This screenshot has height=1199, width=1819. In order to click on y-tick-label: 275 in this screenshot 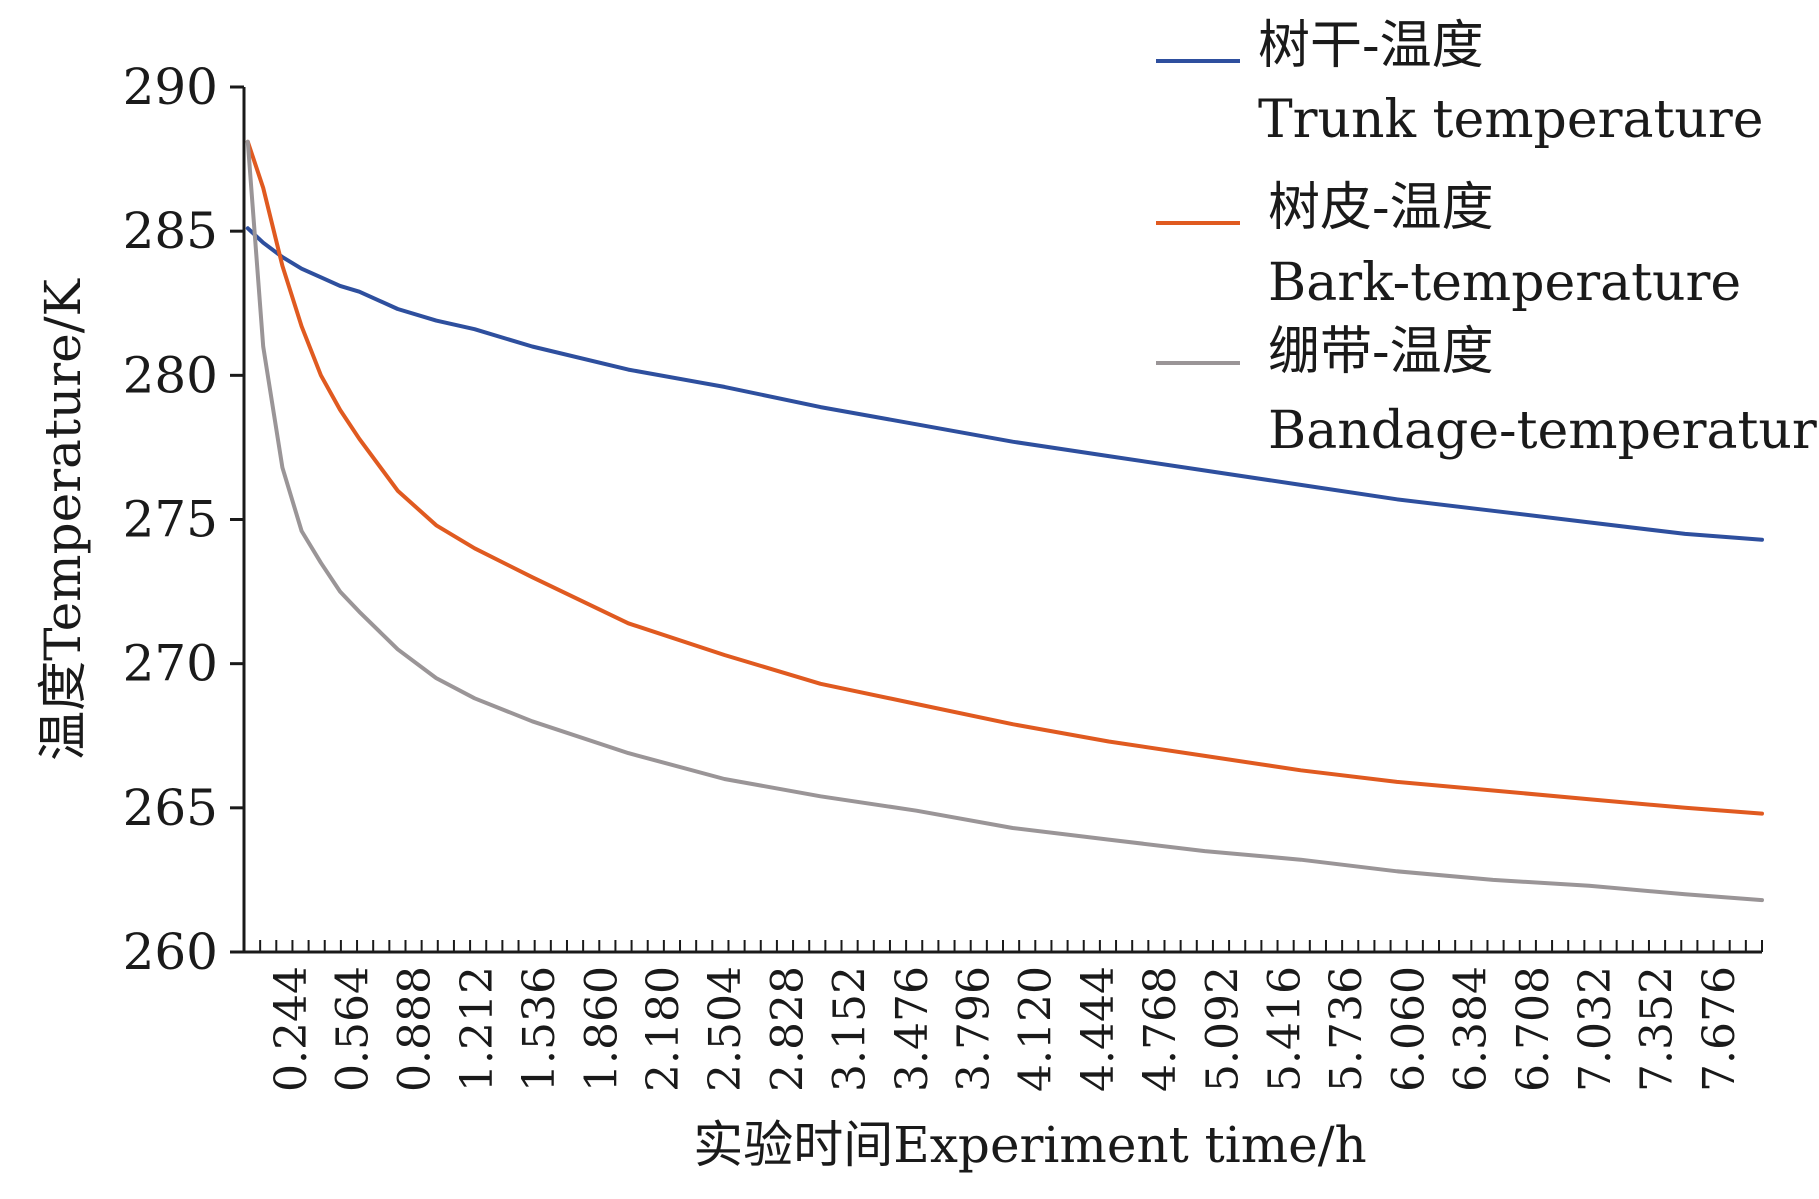, I will do `click(170, 520)`.